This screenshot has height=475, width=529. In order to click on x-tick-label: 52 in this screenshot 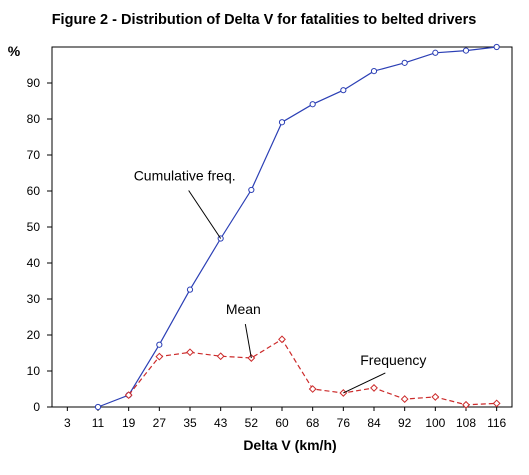, I will do `click(252, 423)`.